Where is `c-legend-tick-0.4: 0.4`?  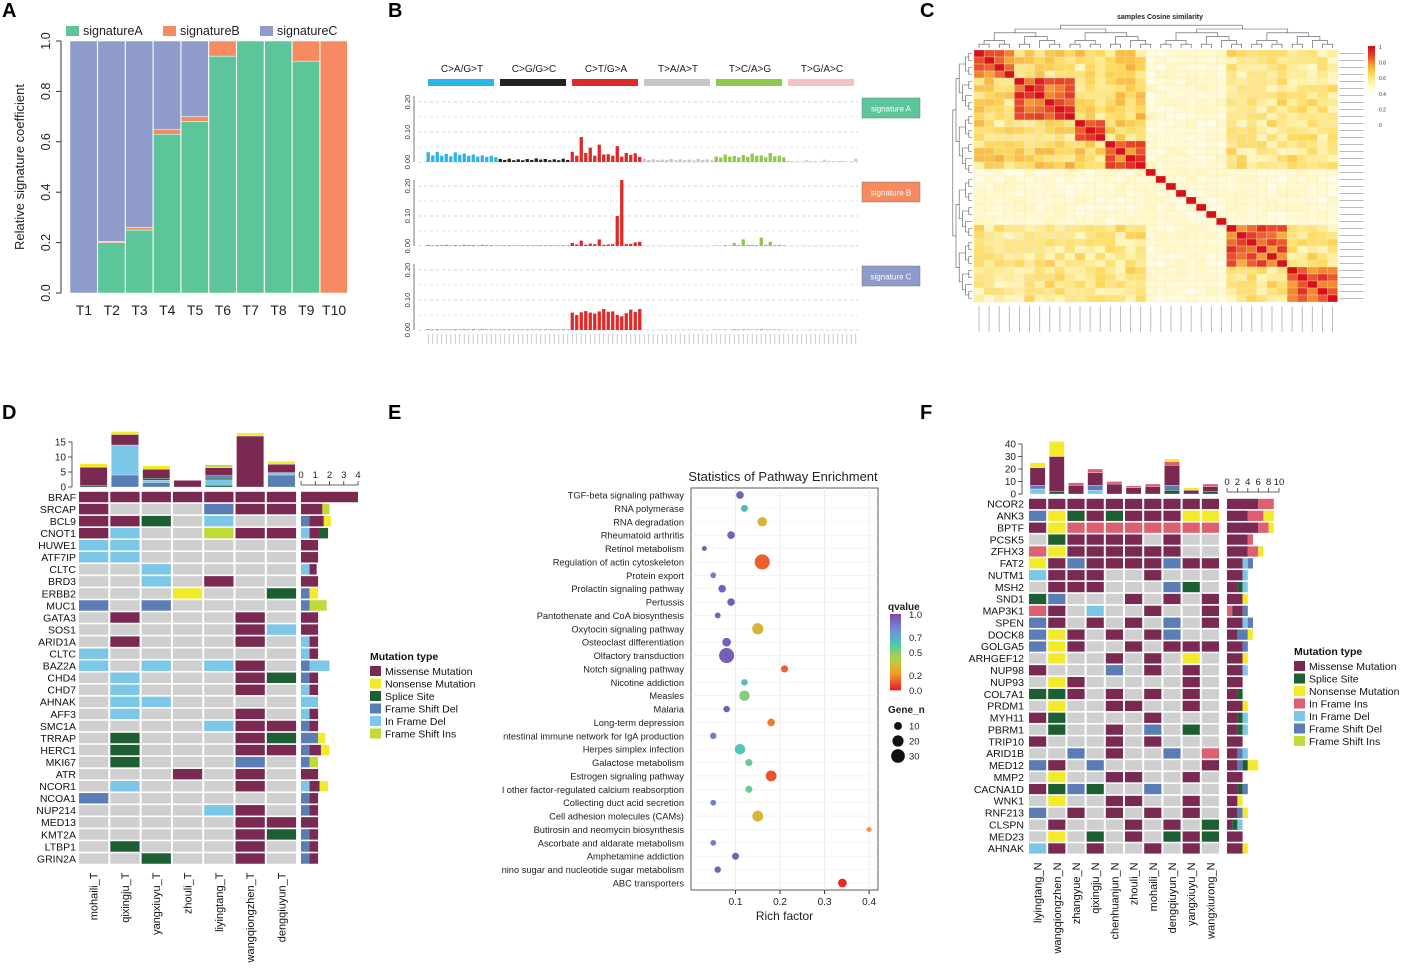 c-legend-tick-0.4: 0.4 is located at coordinates (1382, 95).